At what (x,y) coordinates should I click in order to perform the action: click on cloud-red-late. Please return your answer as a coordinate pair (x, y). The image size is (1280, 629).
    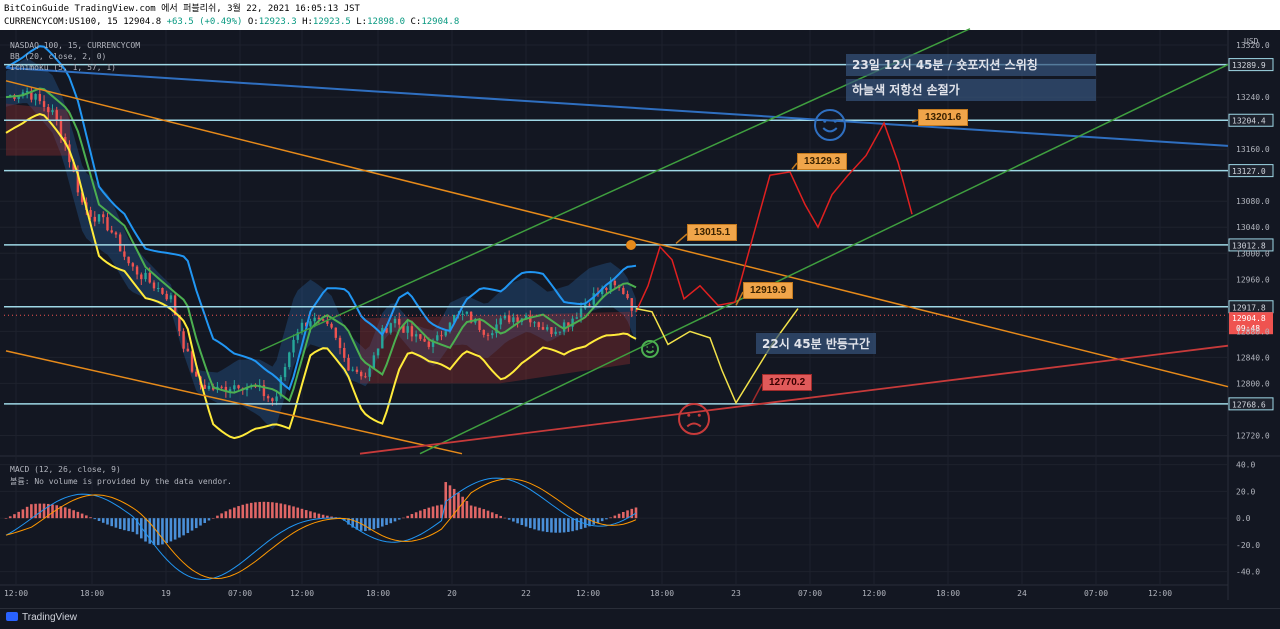
    Looking at the image, I should click on (495, 347).